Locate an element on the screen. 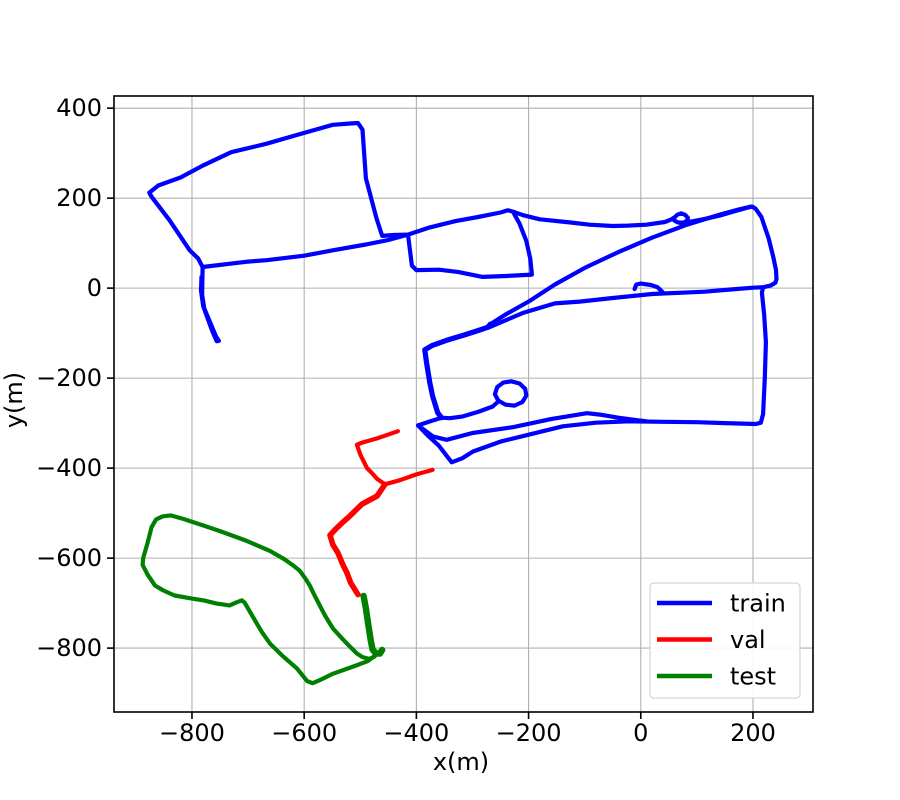 This screenshot has width=900, height=800. y-tick-label: −400 is located at coordinates (69, 468).